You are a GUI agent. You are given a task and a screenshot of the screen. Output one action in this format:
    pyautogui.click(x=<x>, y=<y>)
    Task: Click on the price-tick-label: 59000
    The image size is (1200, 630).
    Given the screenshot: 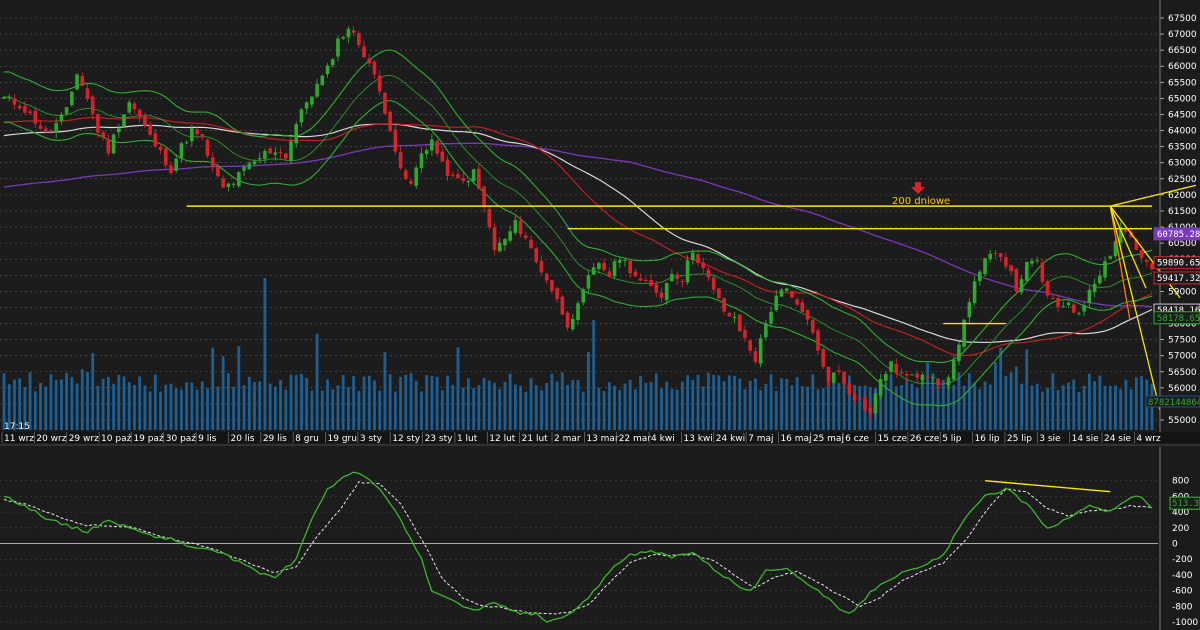 What is the action you would take?
    pyautogui.click(x=1182, y=292)
    